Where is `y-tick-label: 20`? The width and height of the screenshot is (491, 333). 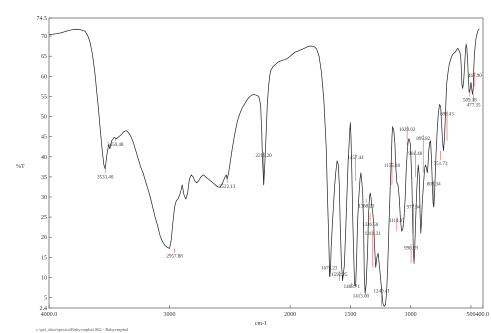
y-tick-label: 20 is located at coordinates (44, 238).